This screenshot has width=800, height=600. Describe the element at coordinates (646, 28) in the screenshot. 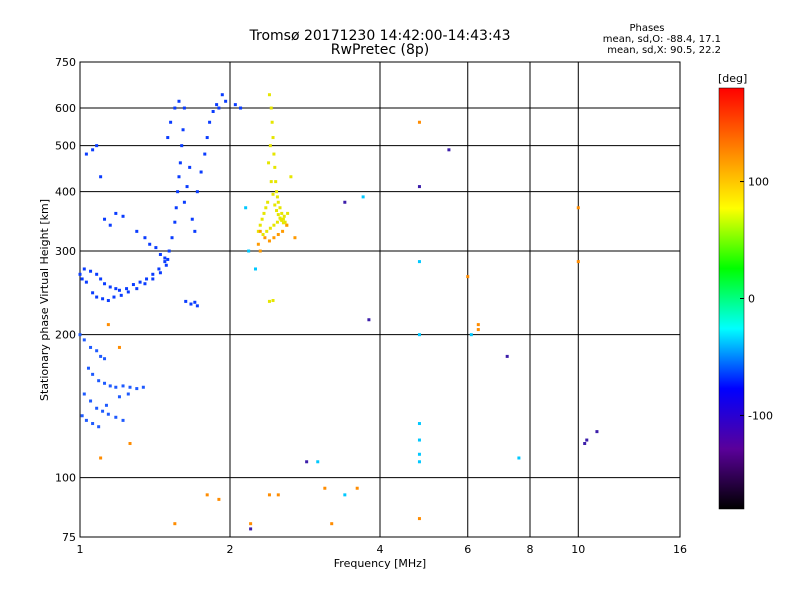

I see `stats-header: Phases` at that location.